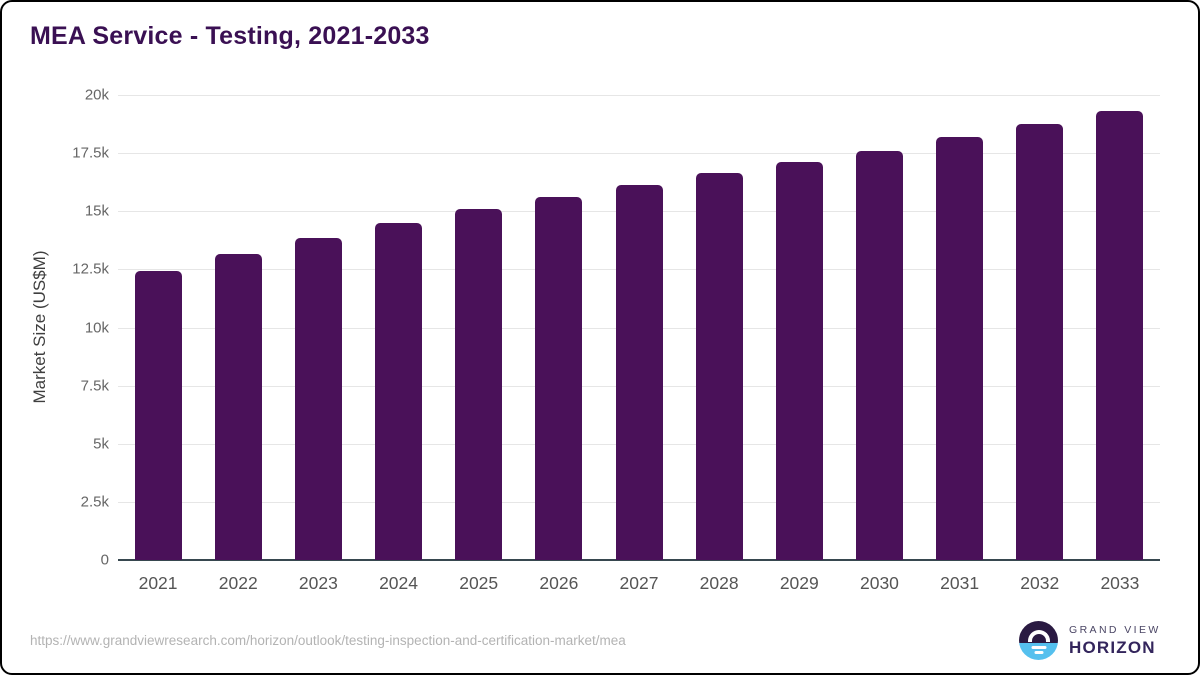 This screenshot has height=675, width=1200. I want to click on logo-brand-name: GRAND VIEW, so click(1115, 629).